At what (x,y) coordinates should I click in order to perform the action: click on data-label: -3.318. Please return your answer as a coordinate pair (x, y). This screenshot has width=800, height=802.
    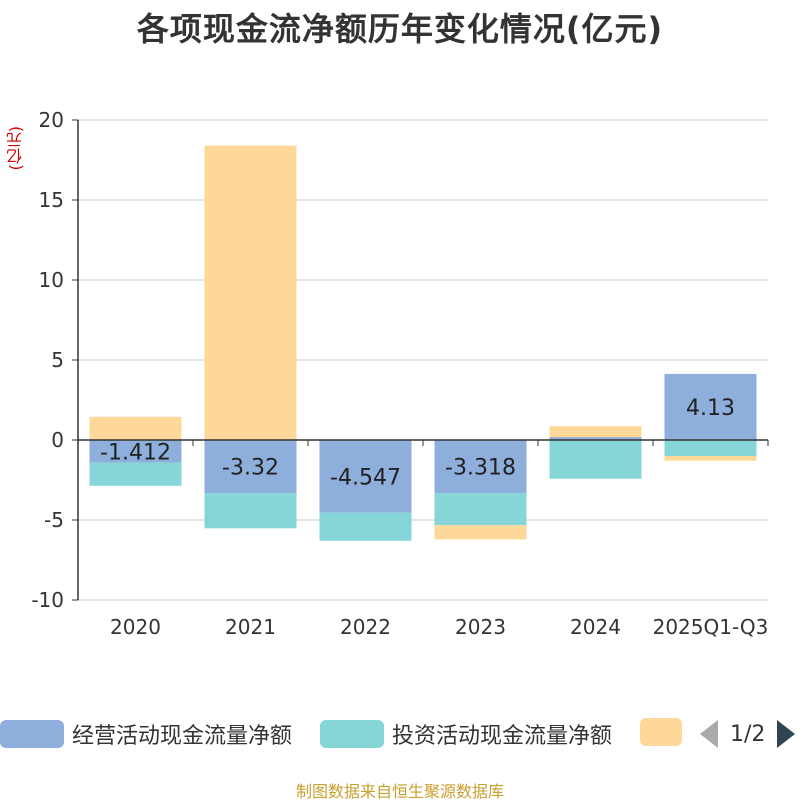
    Looking at the image, I should click on (480, 468).